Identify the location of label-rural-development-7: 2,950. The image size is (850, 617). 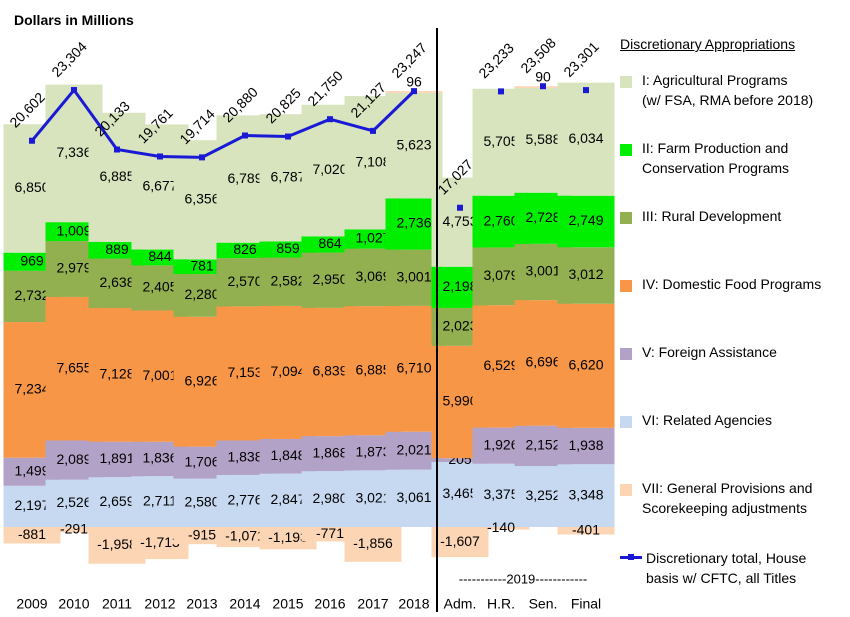
(329, 279).